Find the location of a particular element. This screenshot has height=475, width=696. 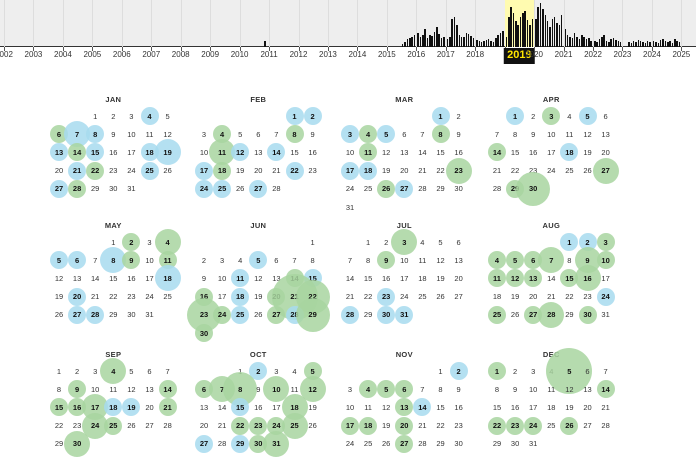

calendar-day: 13 is located at coordinates (458, 260).